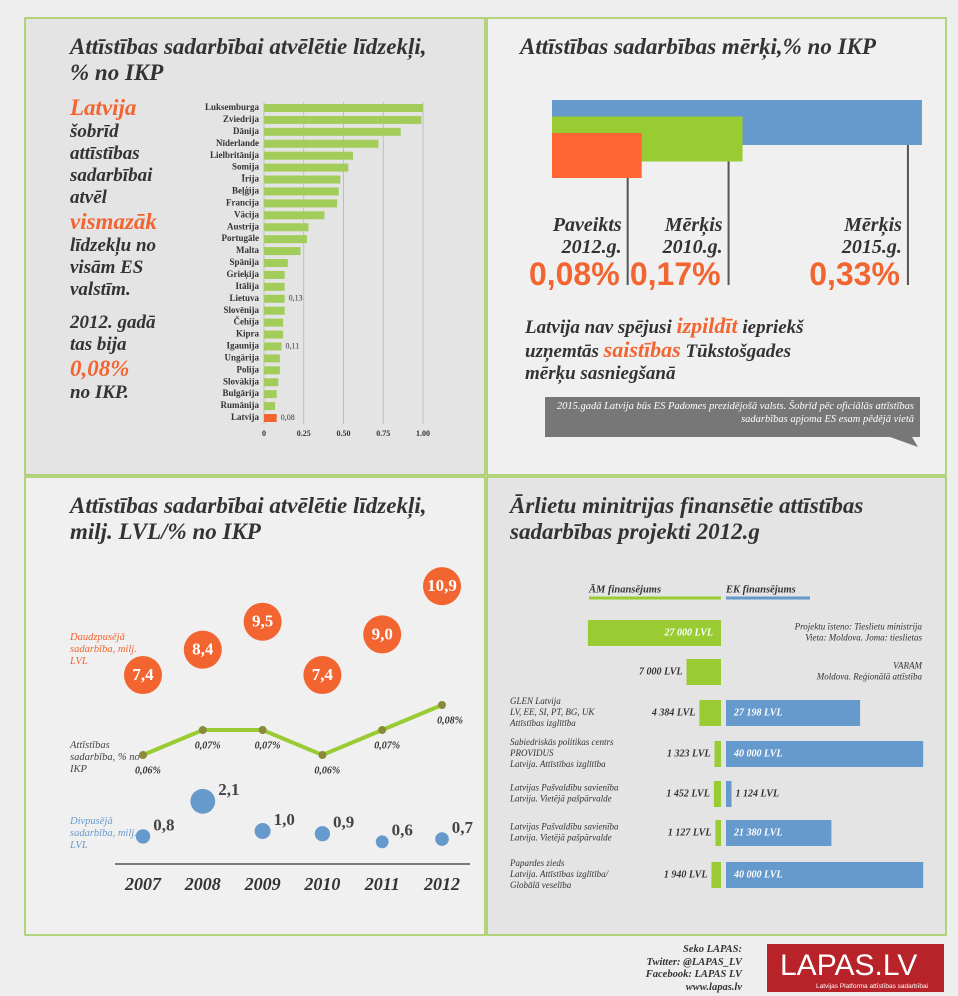  Describe the element at coordinates (541, 885) in the screenshot. I see `category-label: Globālā veselība` at that location.